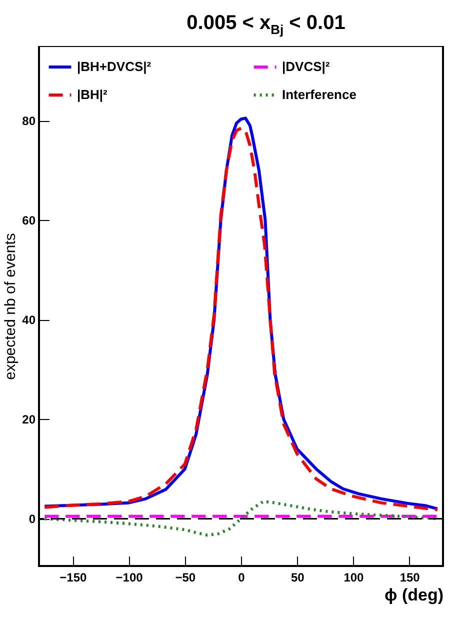  I want to click on x-tick-label: 50, so click(297, 577).